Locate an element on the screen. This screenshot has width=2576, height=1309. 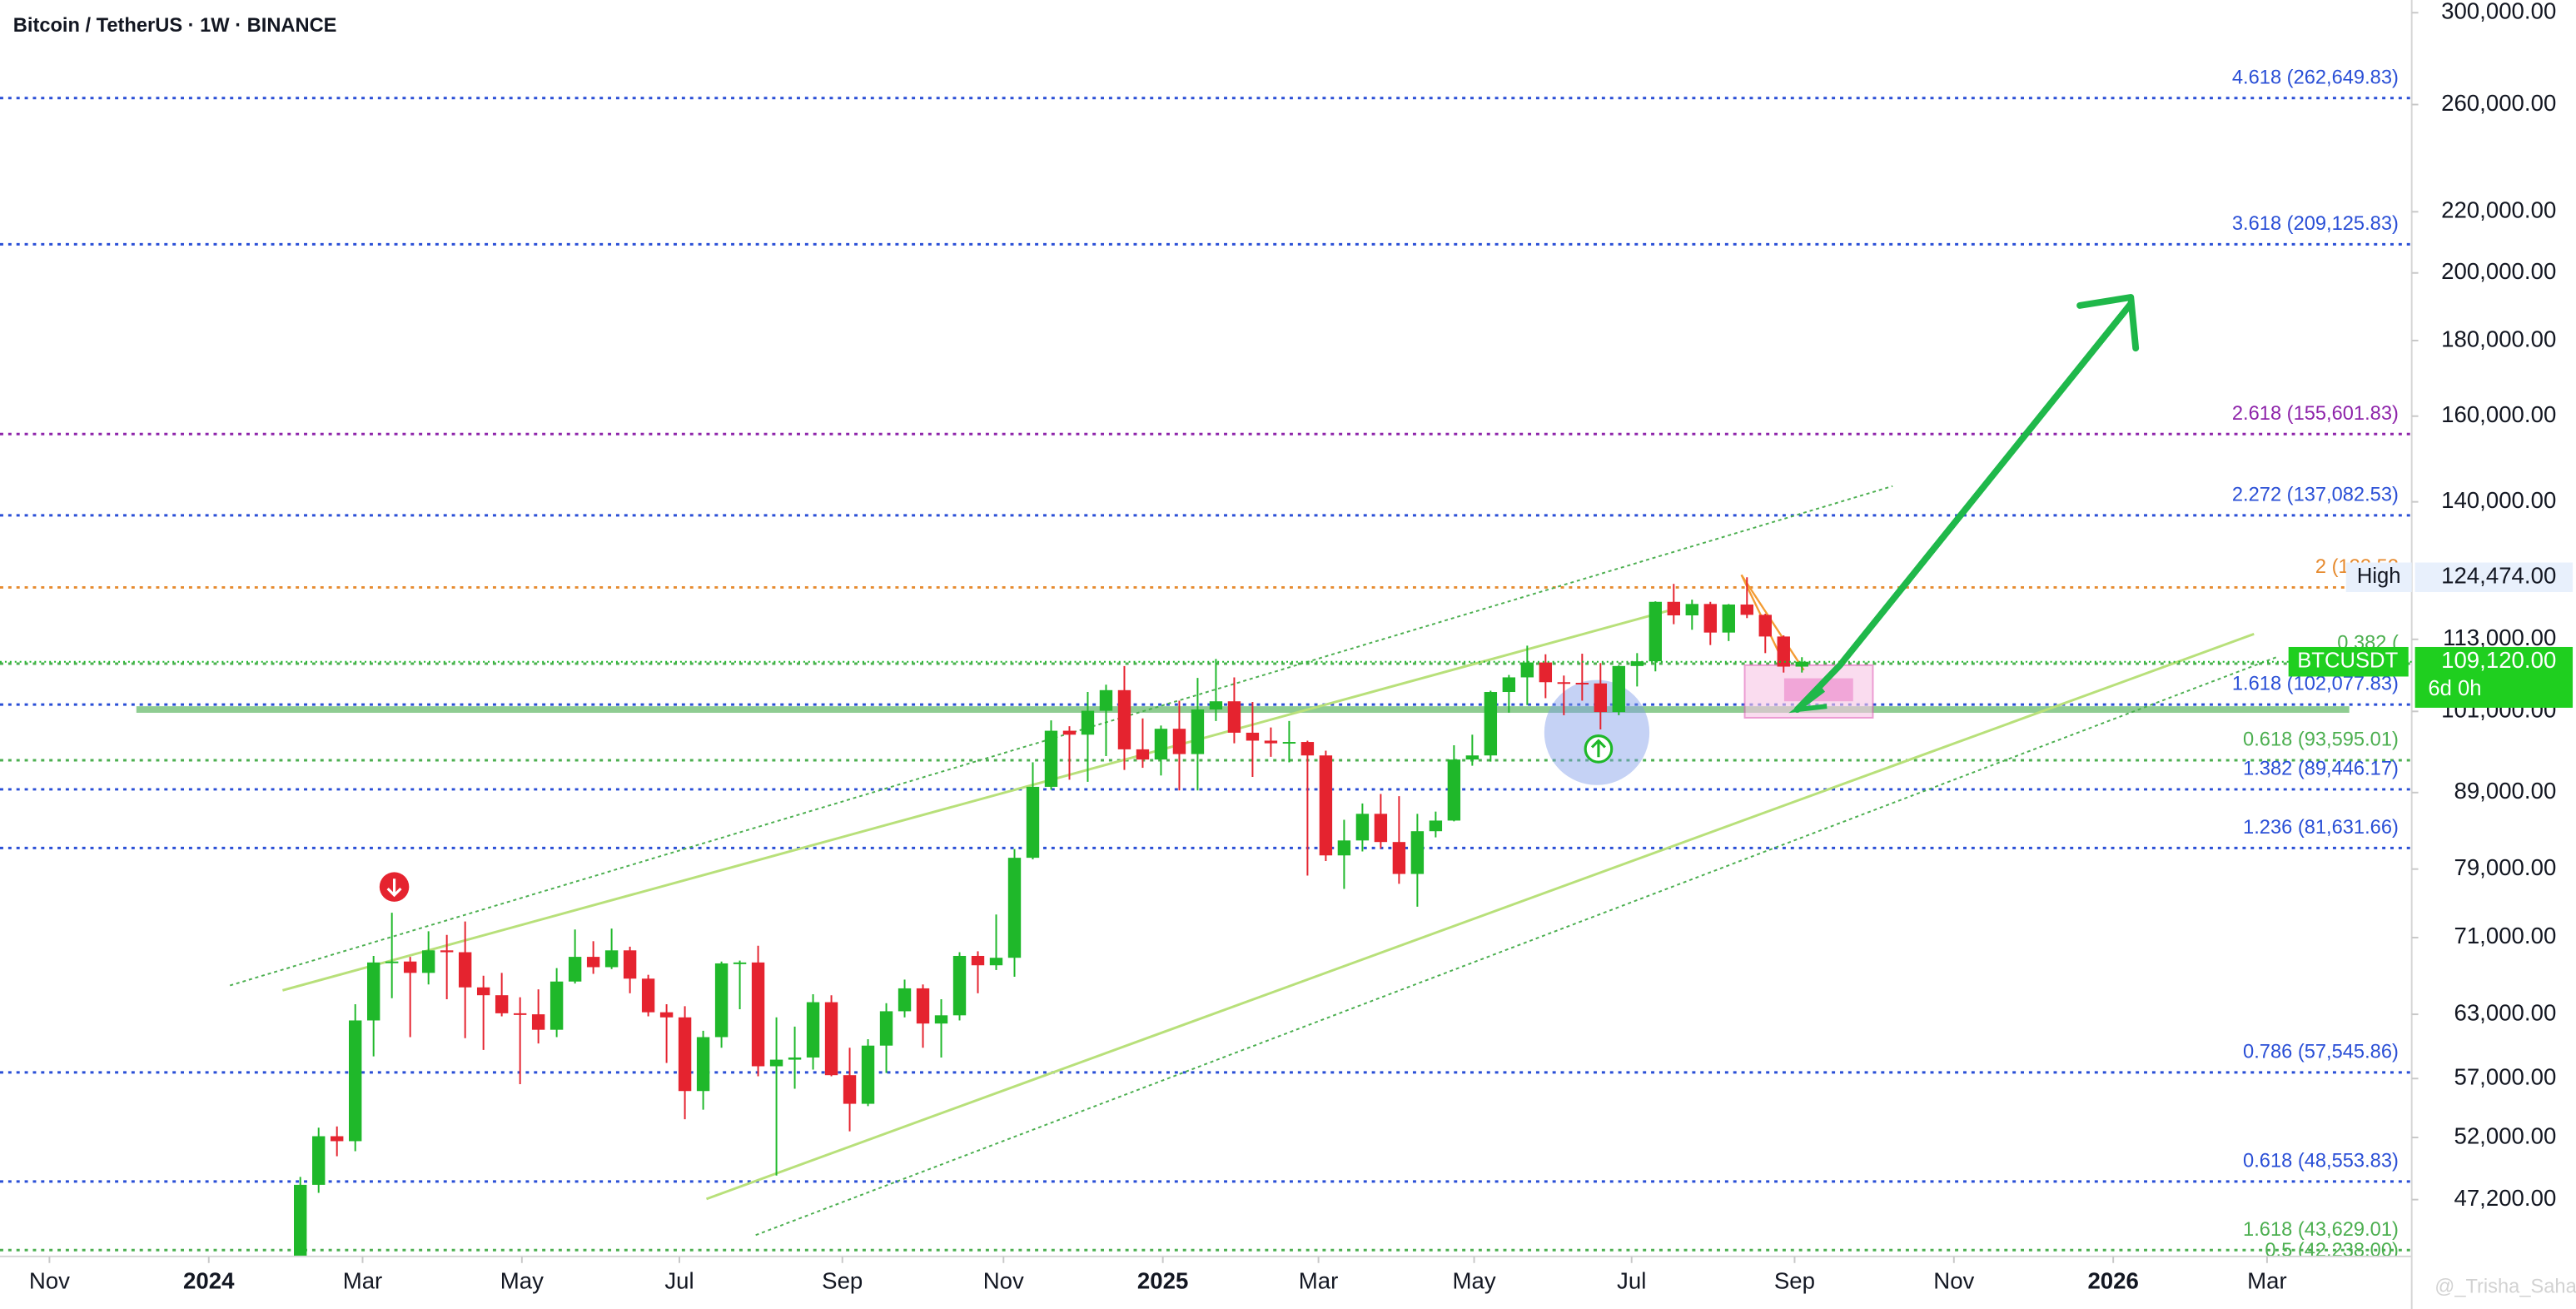
y-tick-label: 89,000.00 is located at coordinates (2505, 791).